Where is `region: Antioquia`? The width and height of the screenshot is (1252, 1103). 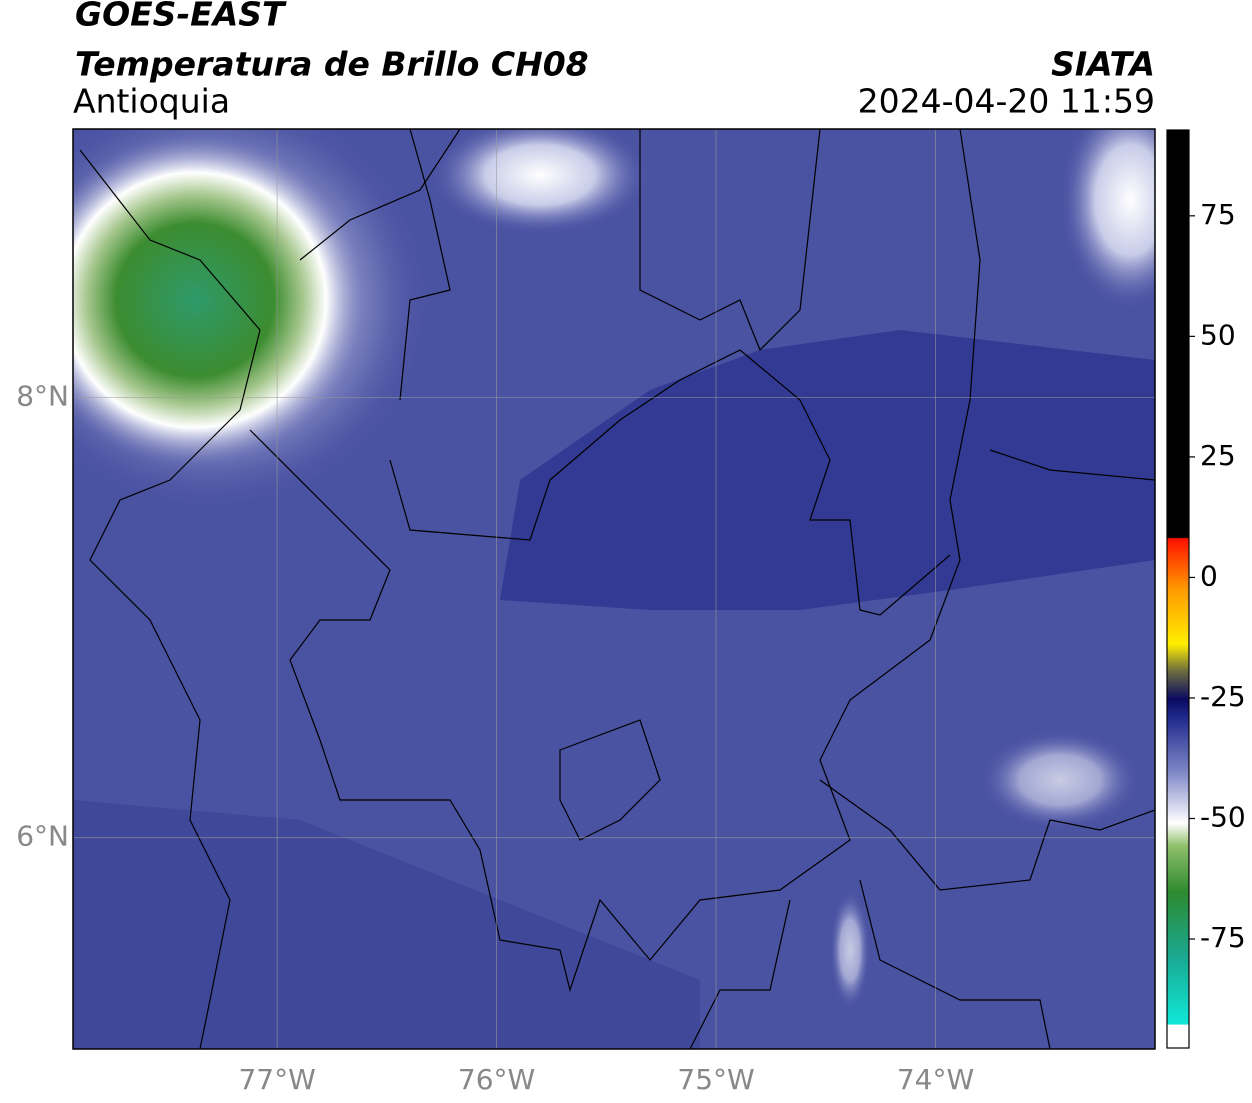 region: Antioquia is located at coordinates (151, 101).